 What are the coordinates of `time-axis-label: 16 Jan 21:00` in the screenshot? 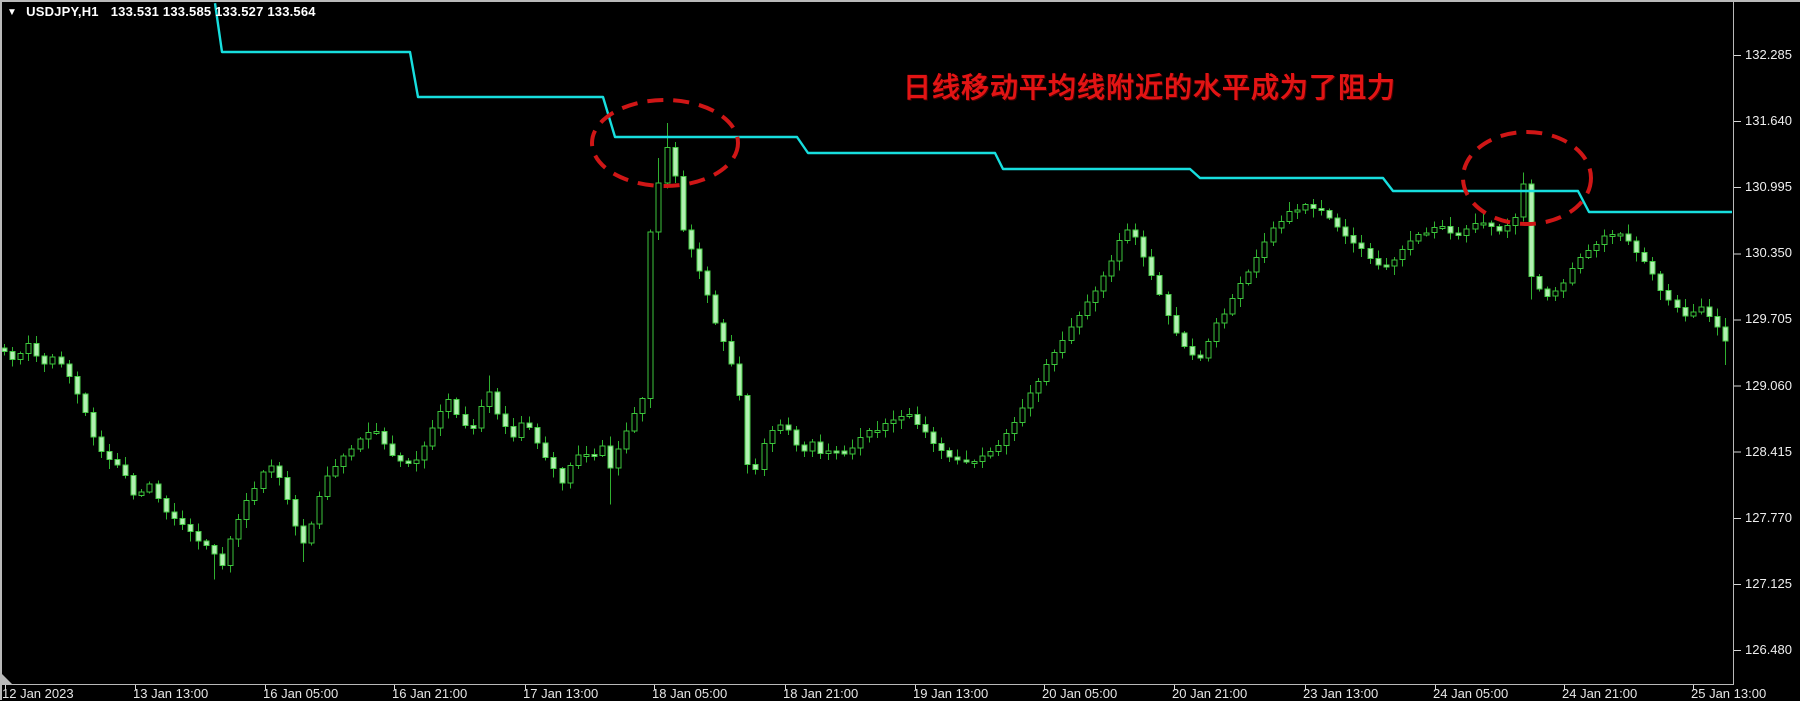 It's located at (430, 693).